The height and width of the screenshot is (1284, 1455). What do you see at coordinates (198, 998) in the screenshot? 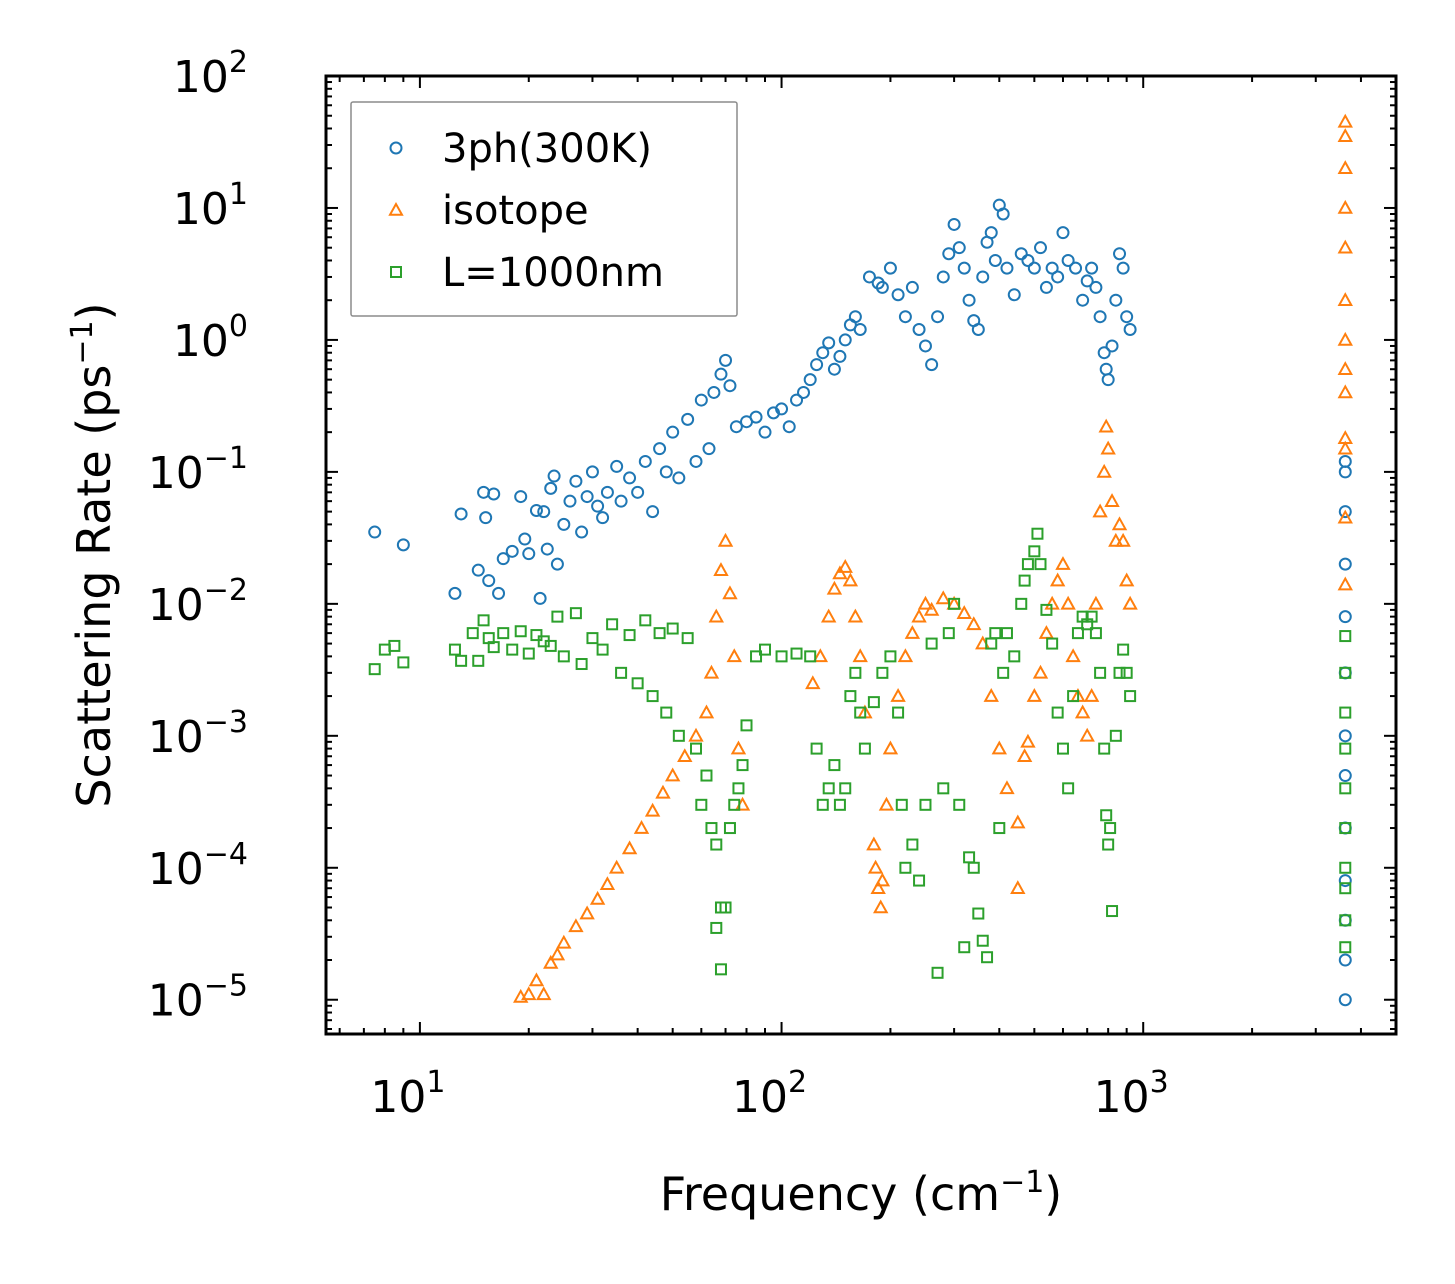
I see `y-tick-label: 10⁻⁵` at bounding box center [198, 998].